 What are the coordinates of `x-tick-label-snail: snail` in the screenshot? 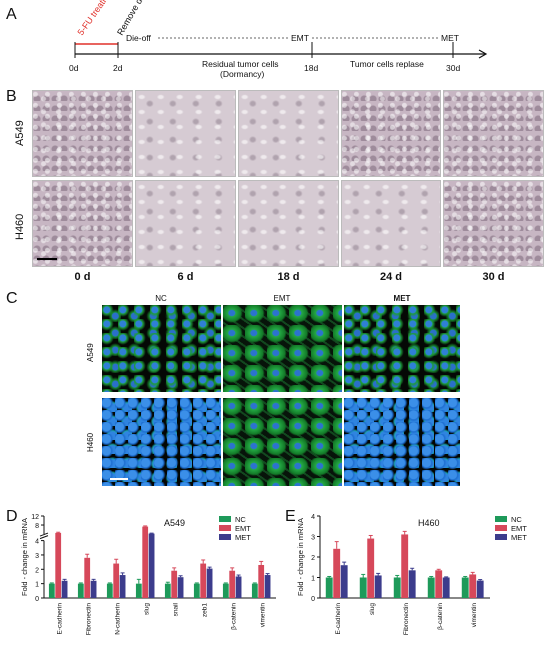 It's located at (176, 609).